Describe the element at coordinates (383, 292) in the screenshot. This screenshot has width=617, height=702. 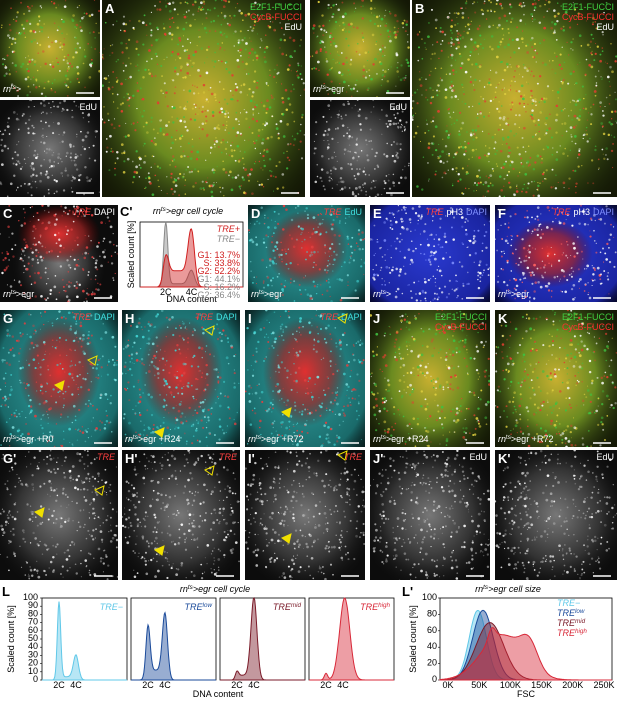
I see `text-span: ts` at that location.